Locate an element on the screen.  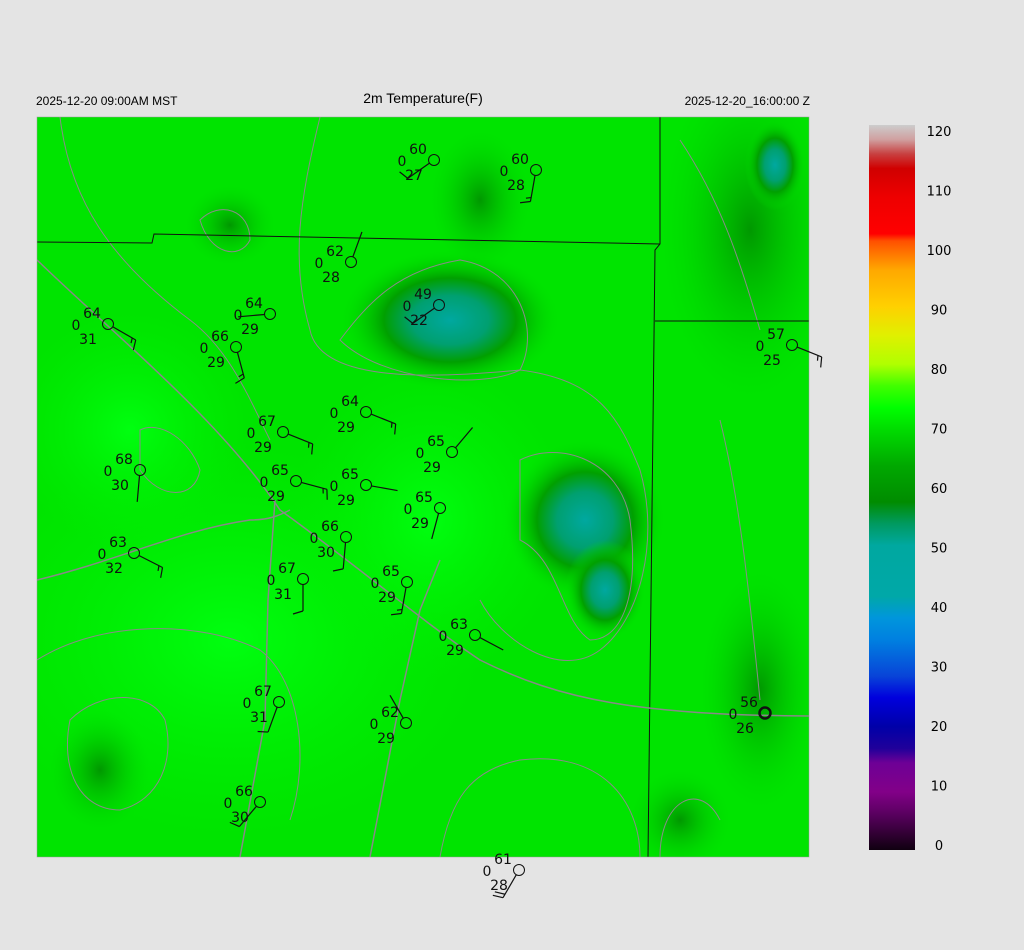
colorbar-tick-label: 40 is located at coordinates (939, 608).